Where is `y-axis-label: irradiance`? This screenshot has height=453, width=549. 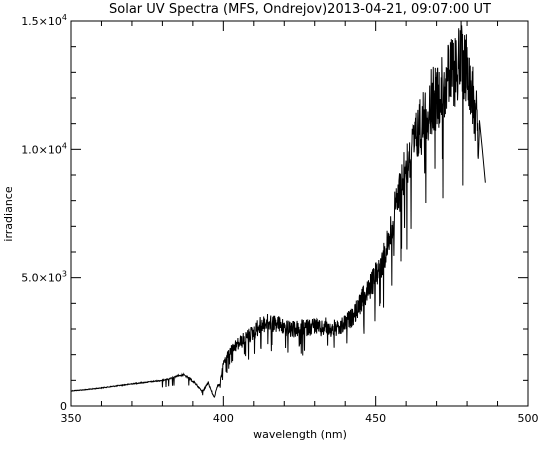
y-axis-label: irradiance is located at coordinates (8, 213).